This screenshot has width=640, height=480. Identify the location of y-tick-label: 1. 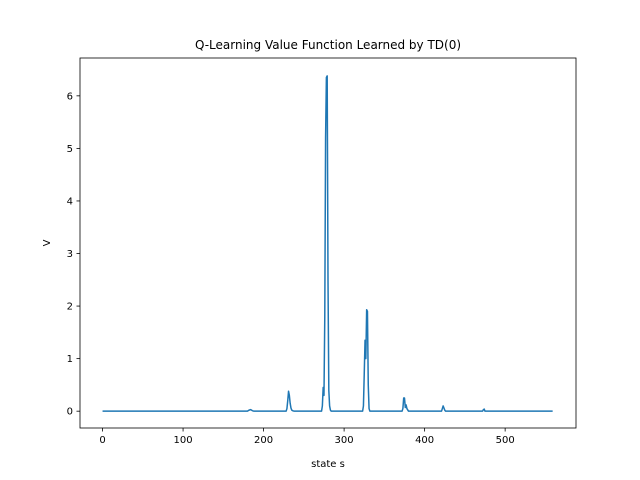
(70, 359).